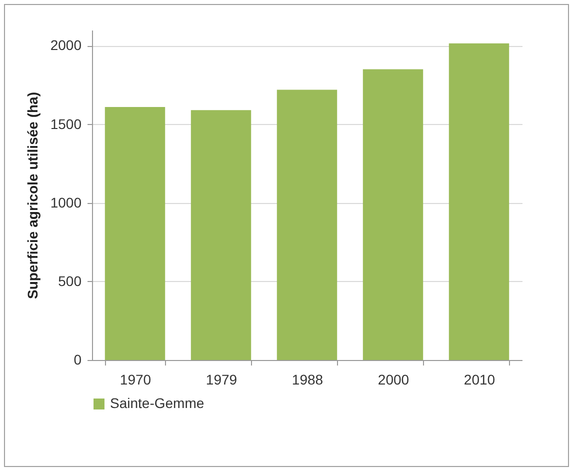  I want to click on y-tick-label: 500, so click(70, 280).